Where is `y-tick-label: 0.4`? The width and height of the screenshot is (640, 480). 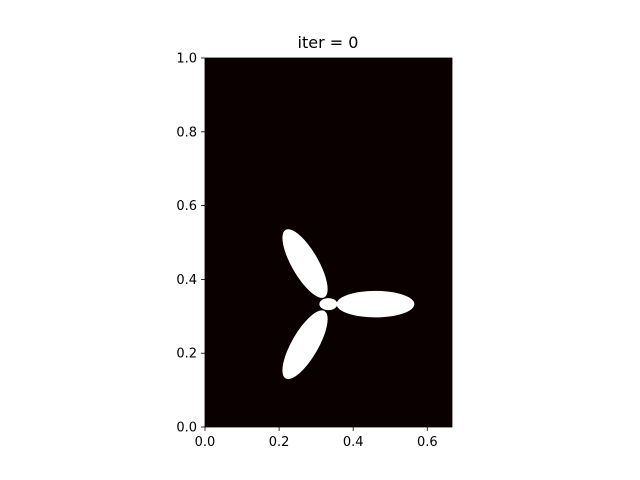
y-tick-label: 0.4 is located at coordinates (186, 280).